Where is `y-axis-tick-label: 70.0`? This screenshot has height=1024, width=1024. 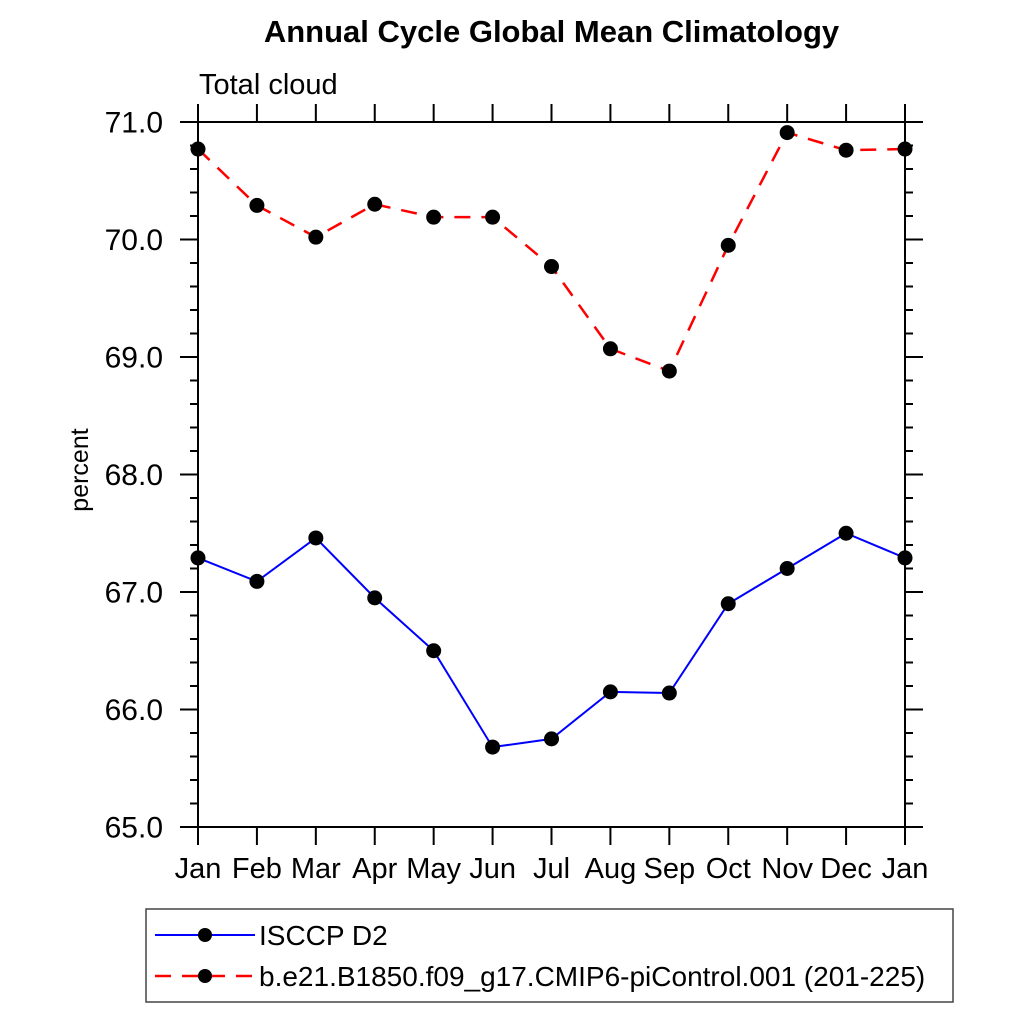 y-axis-tick-label: 70.0 is located at coordinates (134, 240).